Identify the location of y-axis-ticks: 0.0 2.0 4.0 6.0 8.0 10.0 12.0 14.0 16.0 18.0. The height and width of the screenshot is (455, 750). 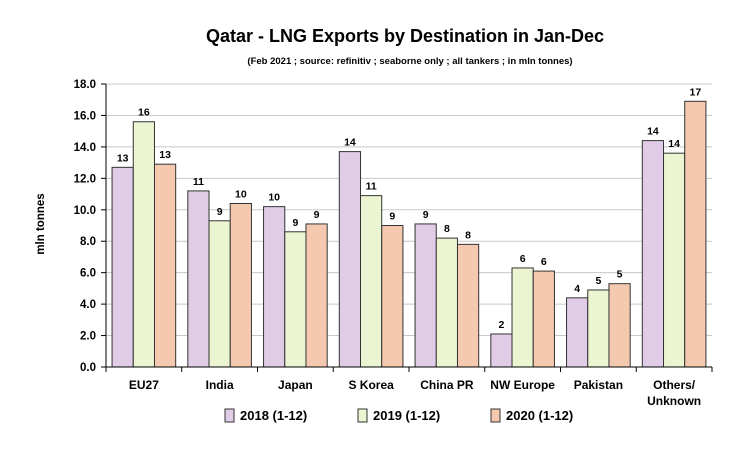
(90, 226).